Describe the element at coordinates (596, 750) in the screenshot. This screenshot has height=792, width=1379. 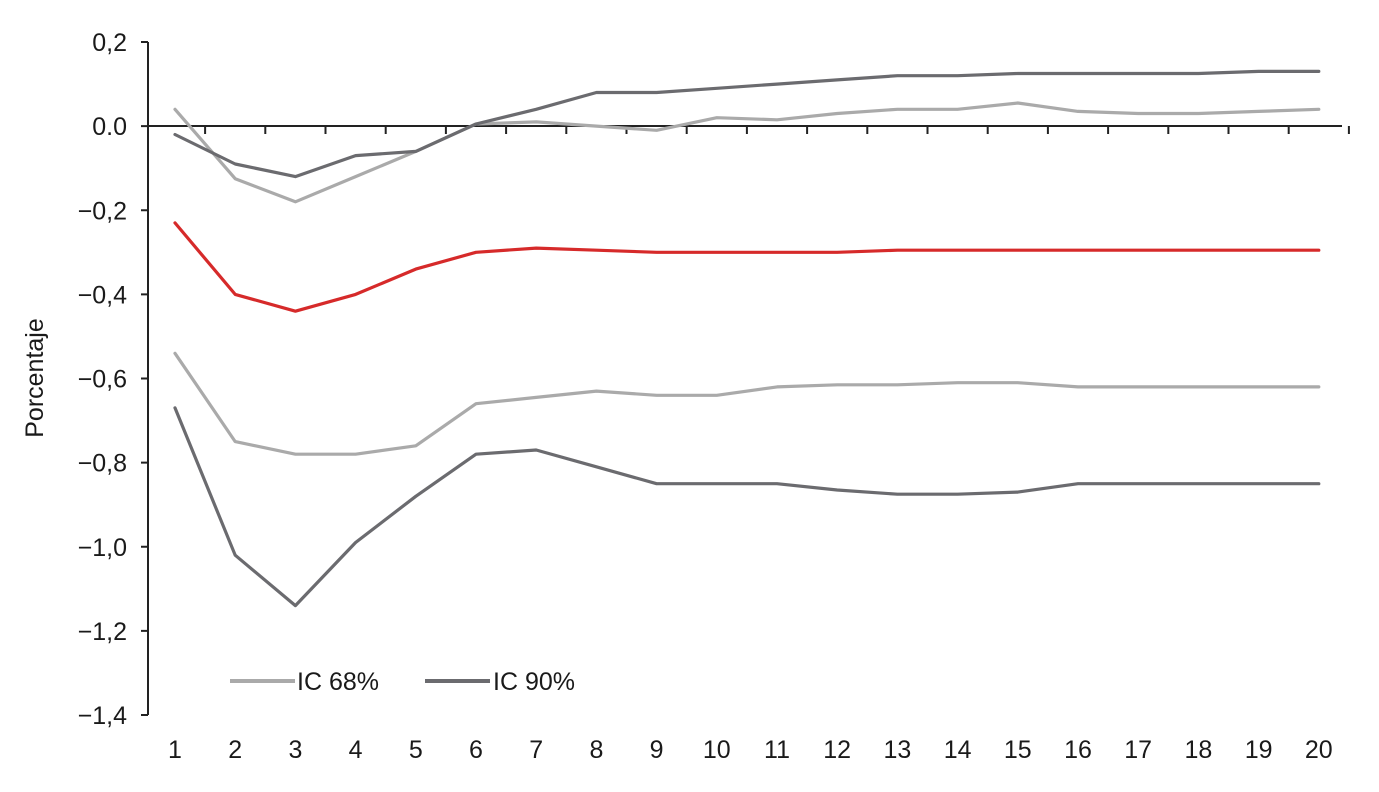
I see `x-tick-label: 8` at that location.